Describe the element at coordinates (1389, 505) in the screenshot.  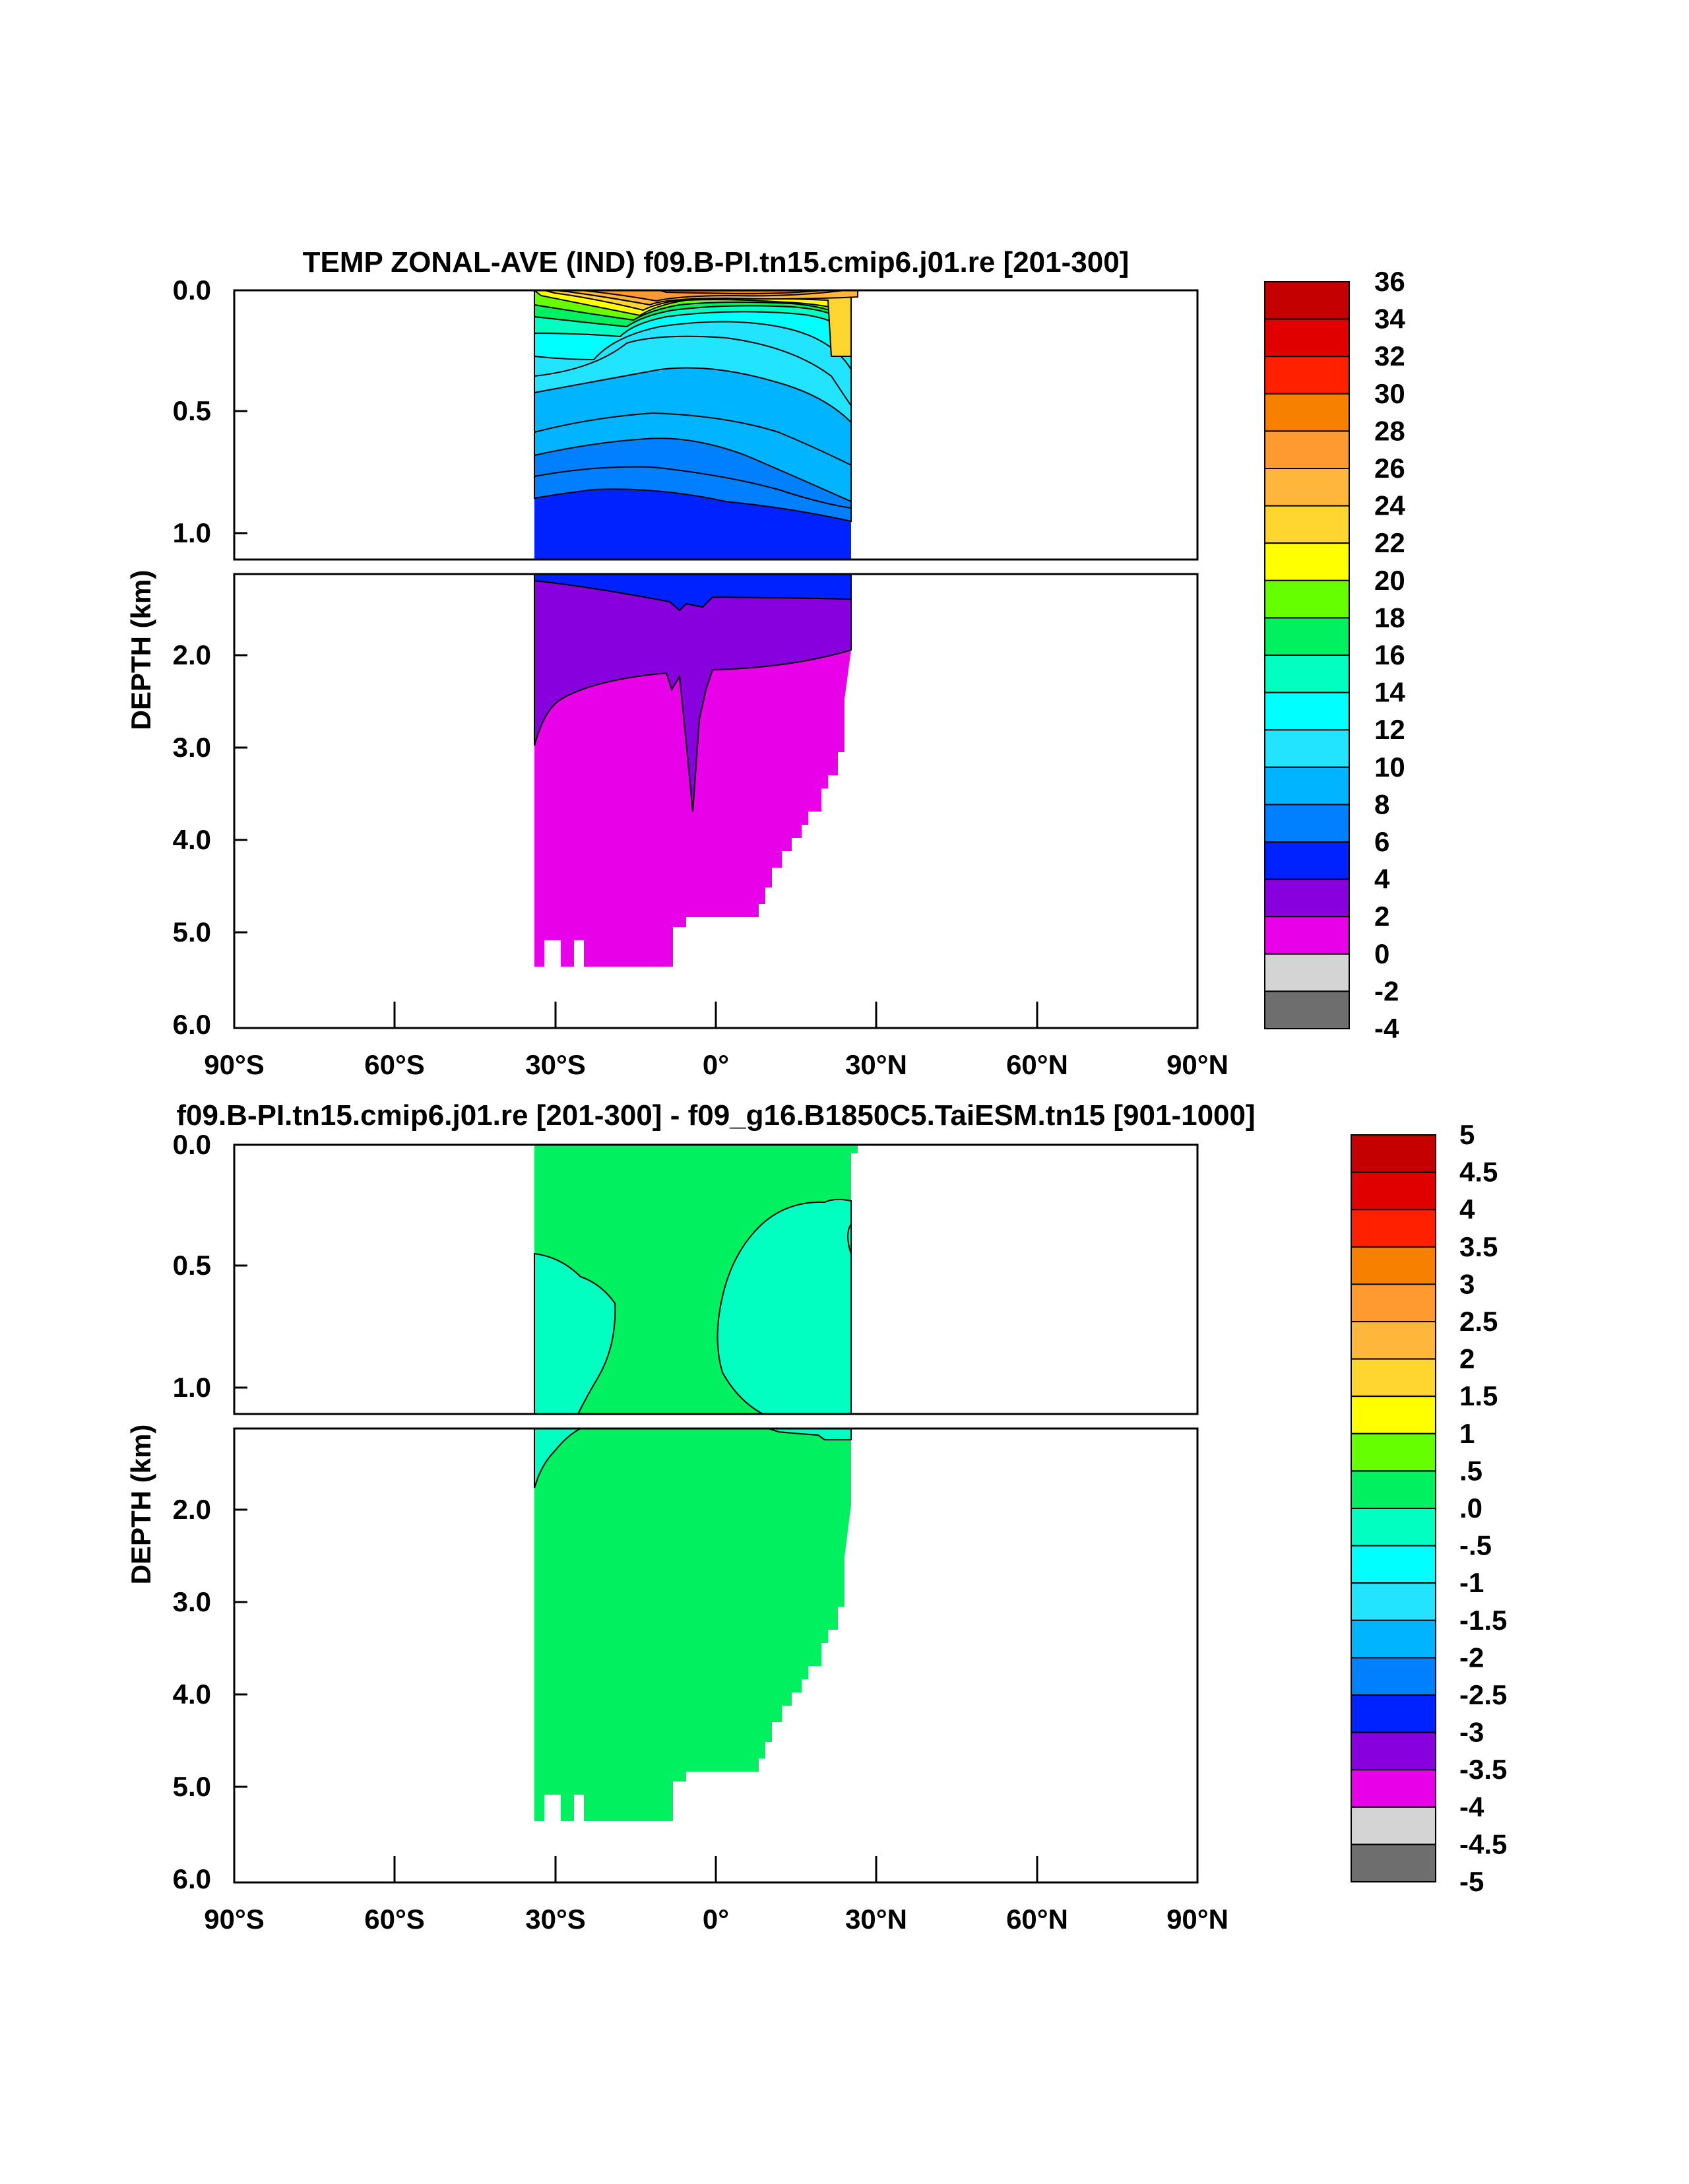
I see `colorbar-label: 24` at that location.